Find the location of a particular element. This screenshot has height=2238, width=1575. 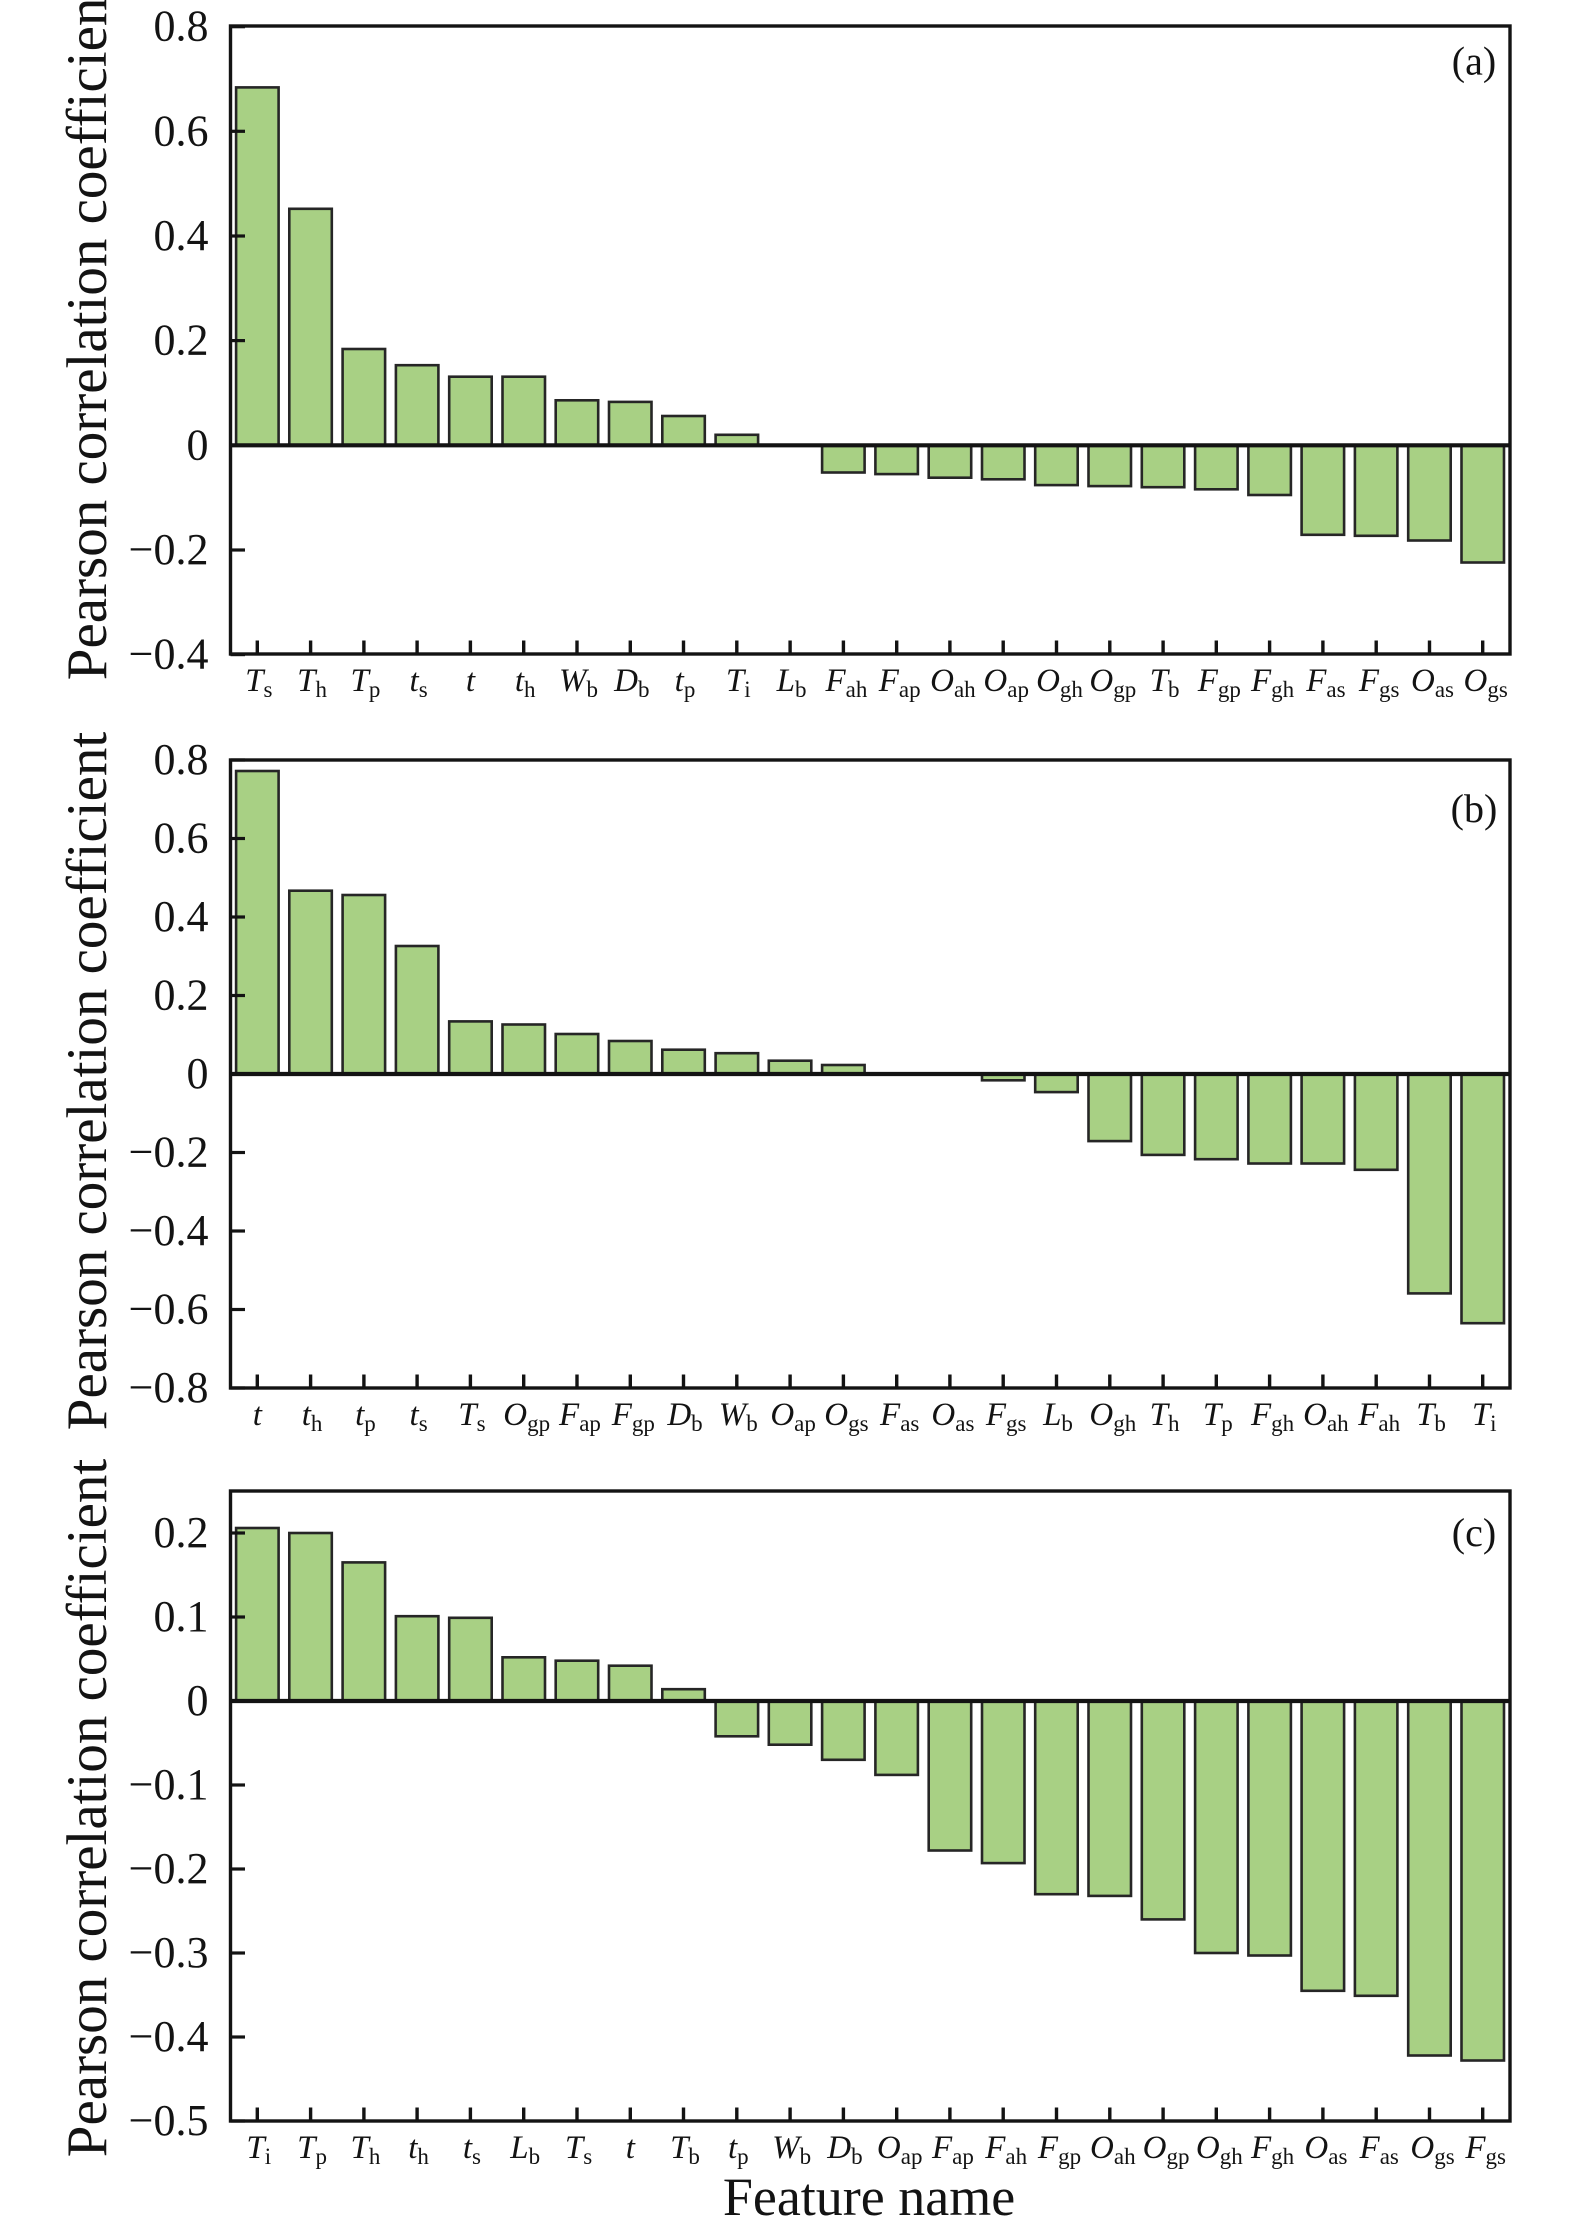

svg-text: Ts is located at coordinates (258, 682).